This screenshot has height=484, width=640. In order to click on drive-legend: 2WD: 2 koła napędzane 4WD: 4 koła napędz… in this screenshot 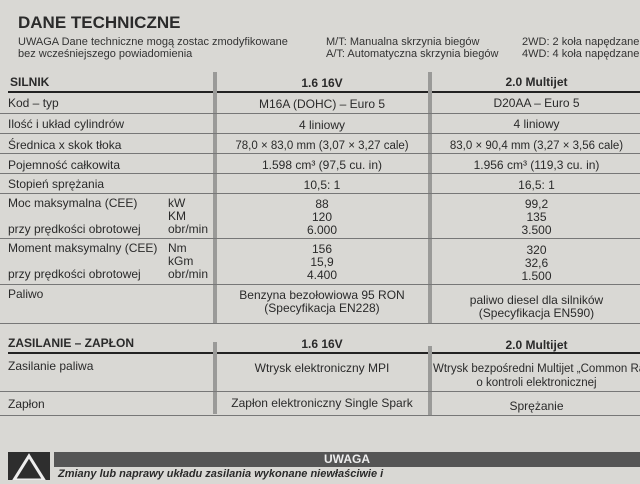, I will do `click(580, 48)`.